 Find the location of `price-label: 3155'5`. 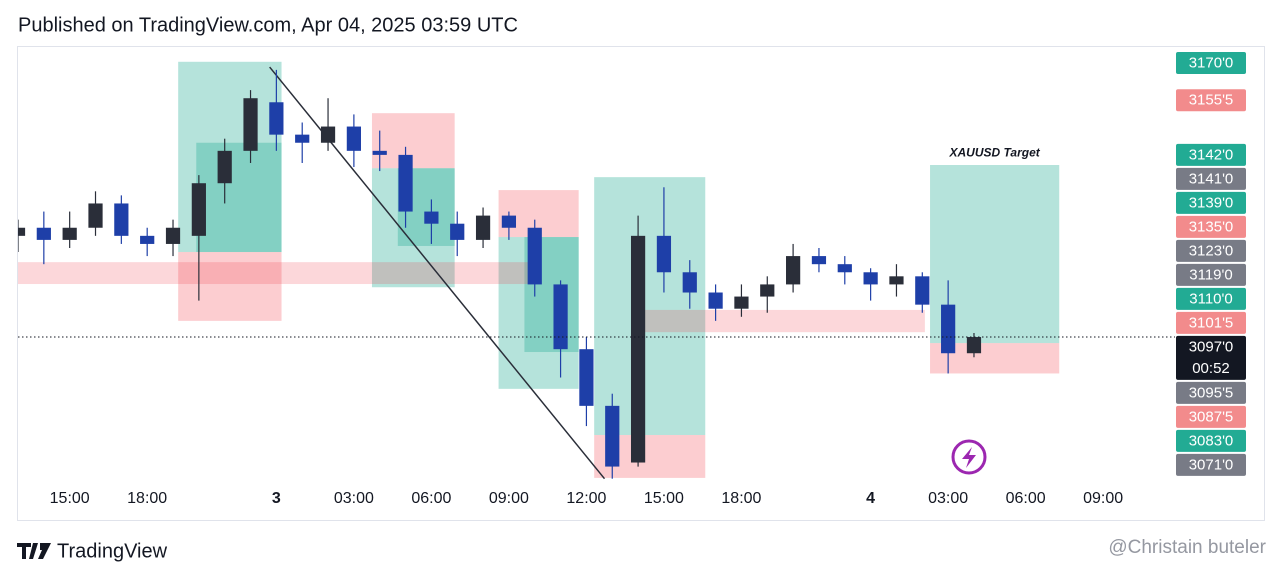

price-label: 3155'5 is located at coordinates (1211, 100).